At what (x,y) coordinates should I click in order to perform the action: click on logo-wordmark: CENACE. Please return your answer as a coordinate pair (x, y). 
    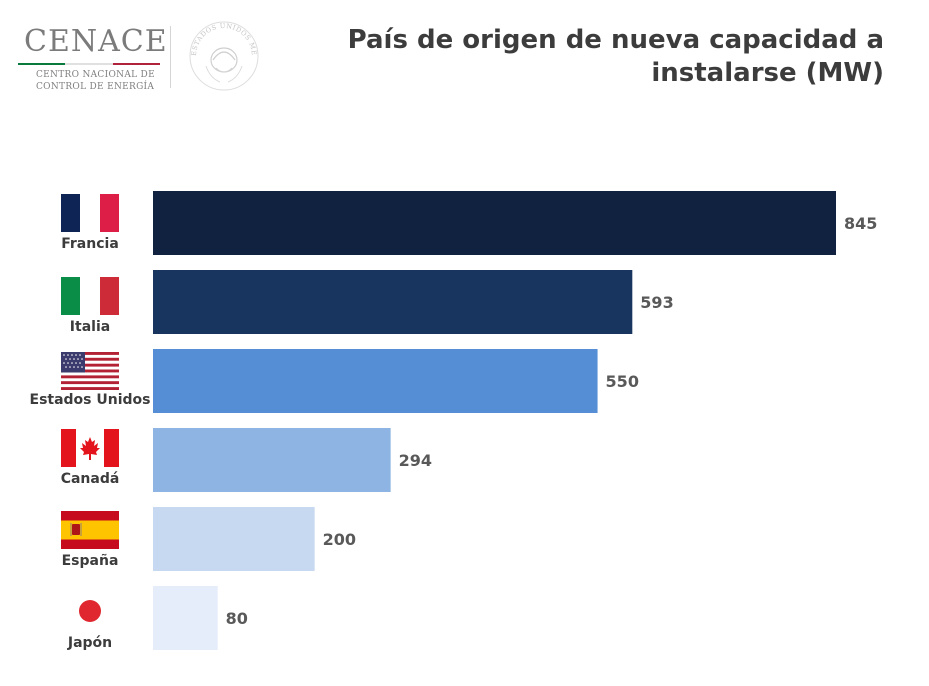
    Looking at the image, I should click on (96, 41).